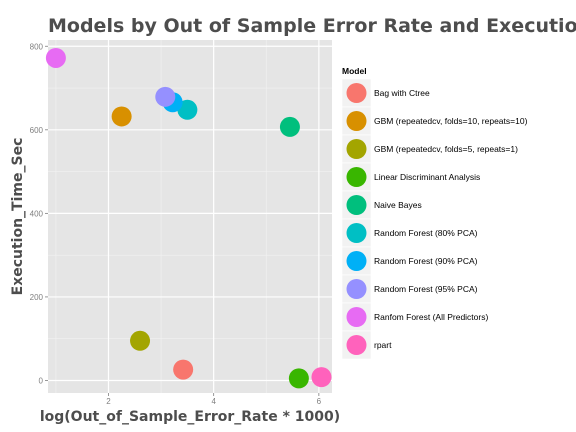  What do you see at coordinates (190, 417) in the screenshot?
I see `x-axis-title: log(Out_of_Sample_Error_Rate * 1000)` at bounding box center [190, 417].